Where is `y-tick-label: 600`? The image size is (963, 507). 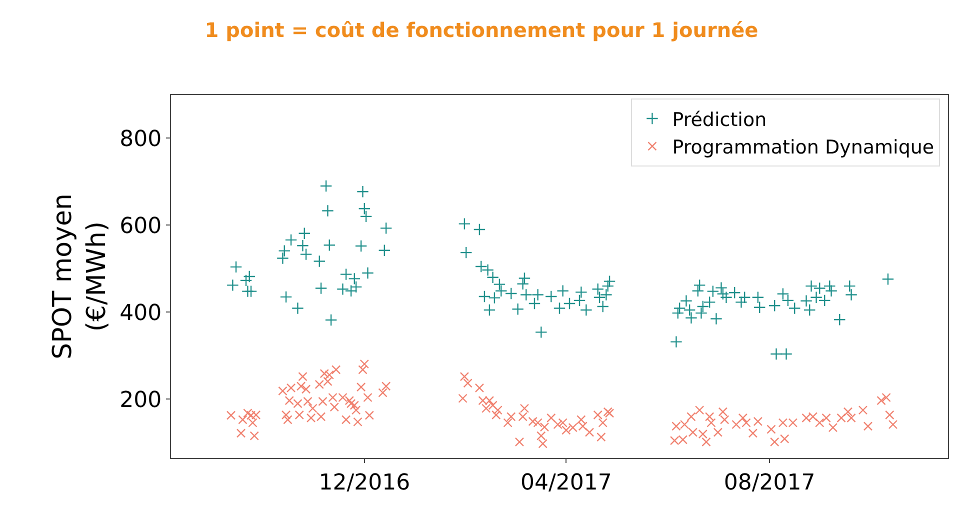 y-tick-label: 600 is located at coordinates (141, 226).